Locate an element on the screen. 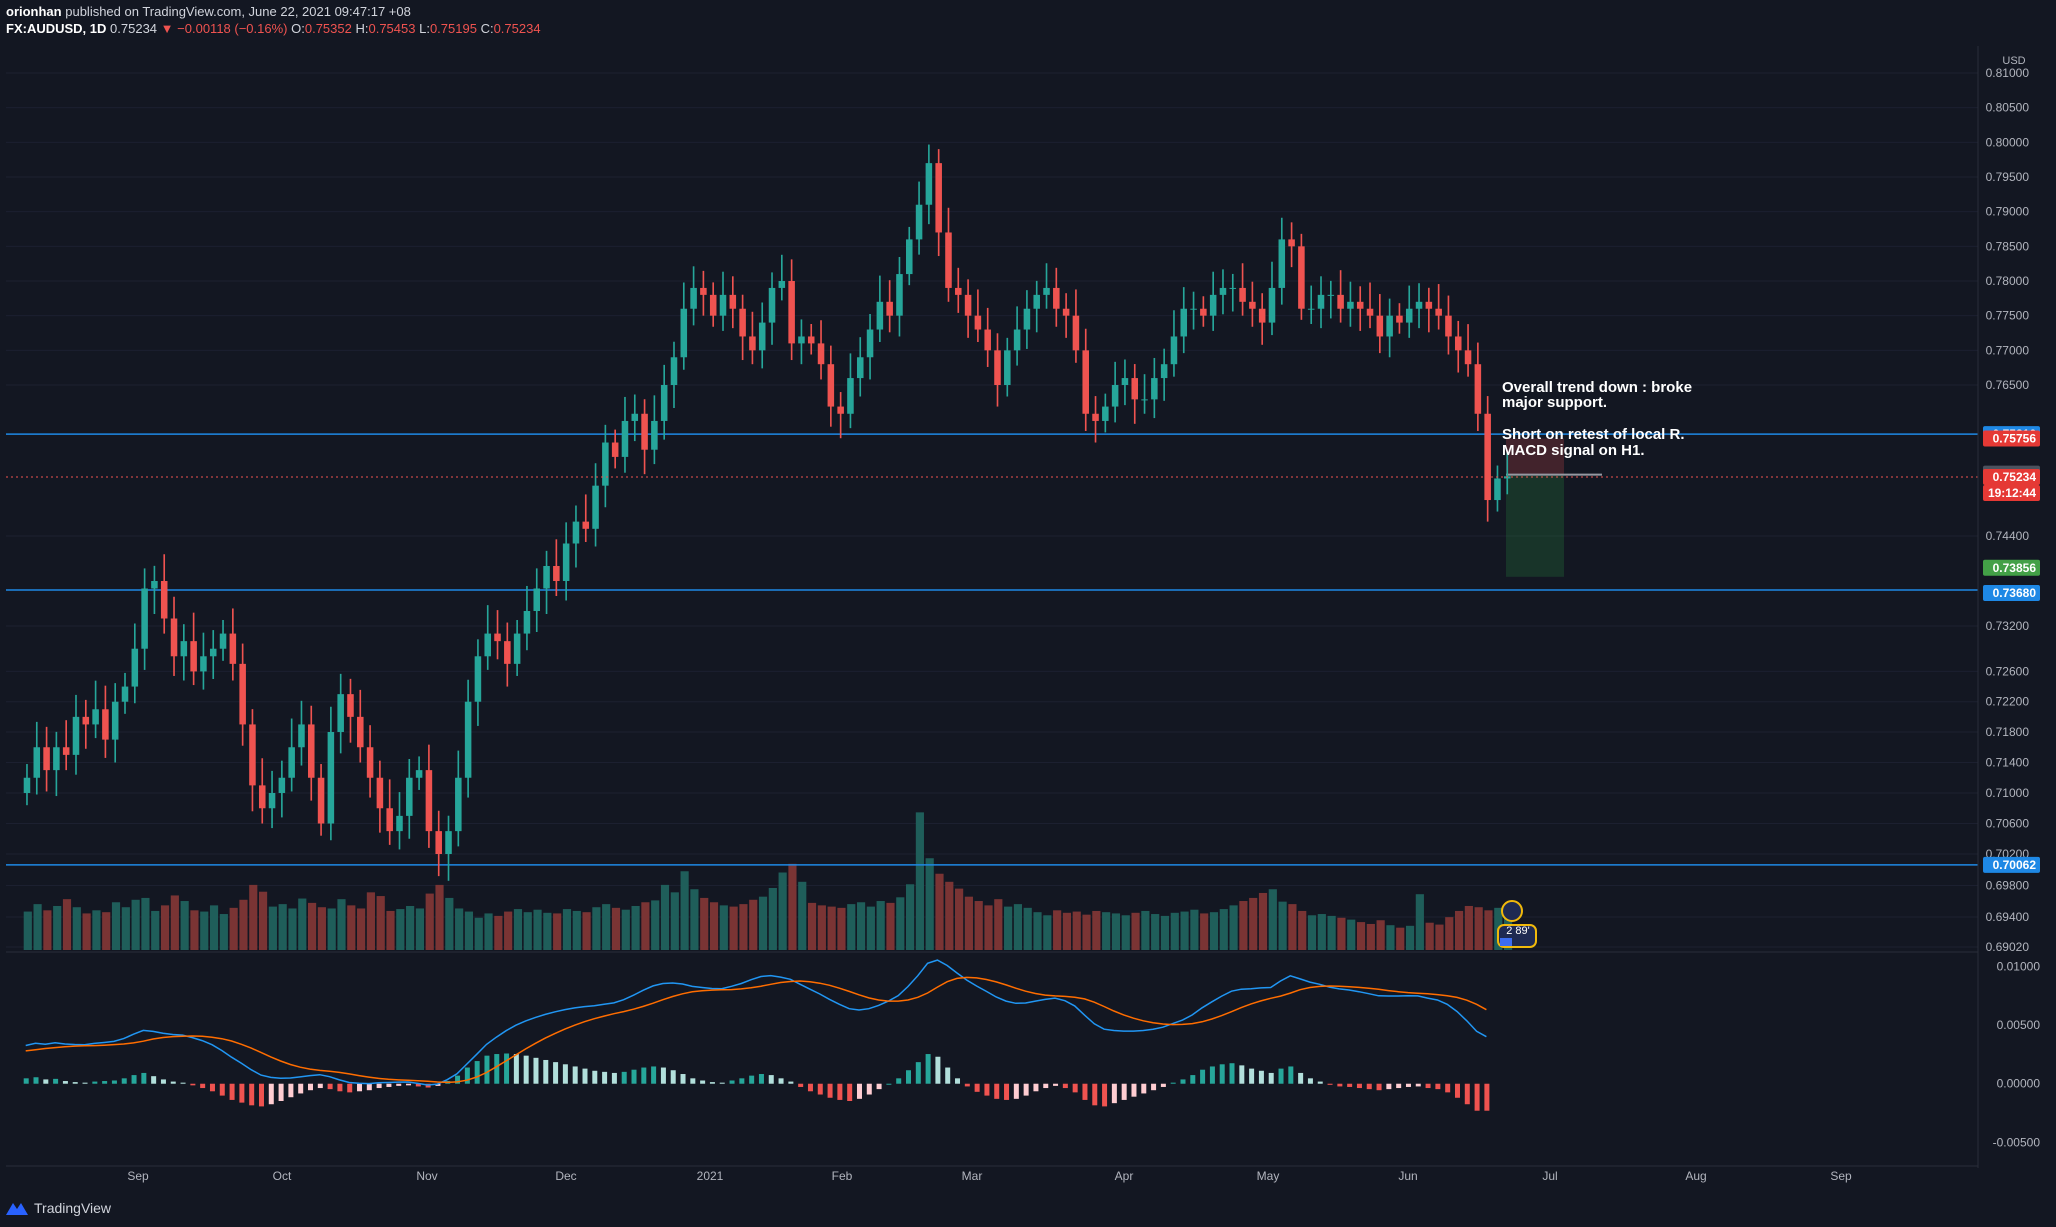  tradingview-brand: TradingView is located at coordinates (73, 1208).